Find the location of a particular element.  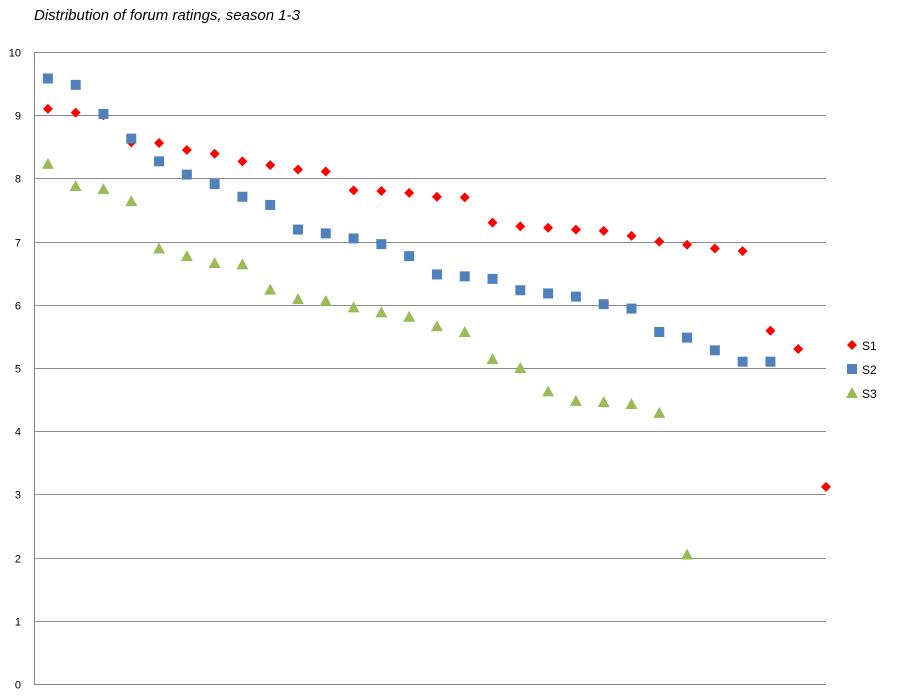

legend-marker-s2 is located at coordinates (852, 369).